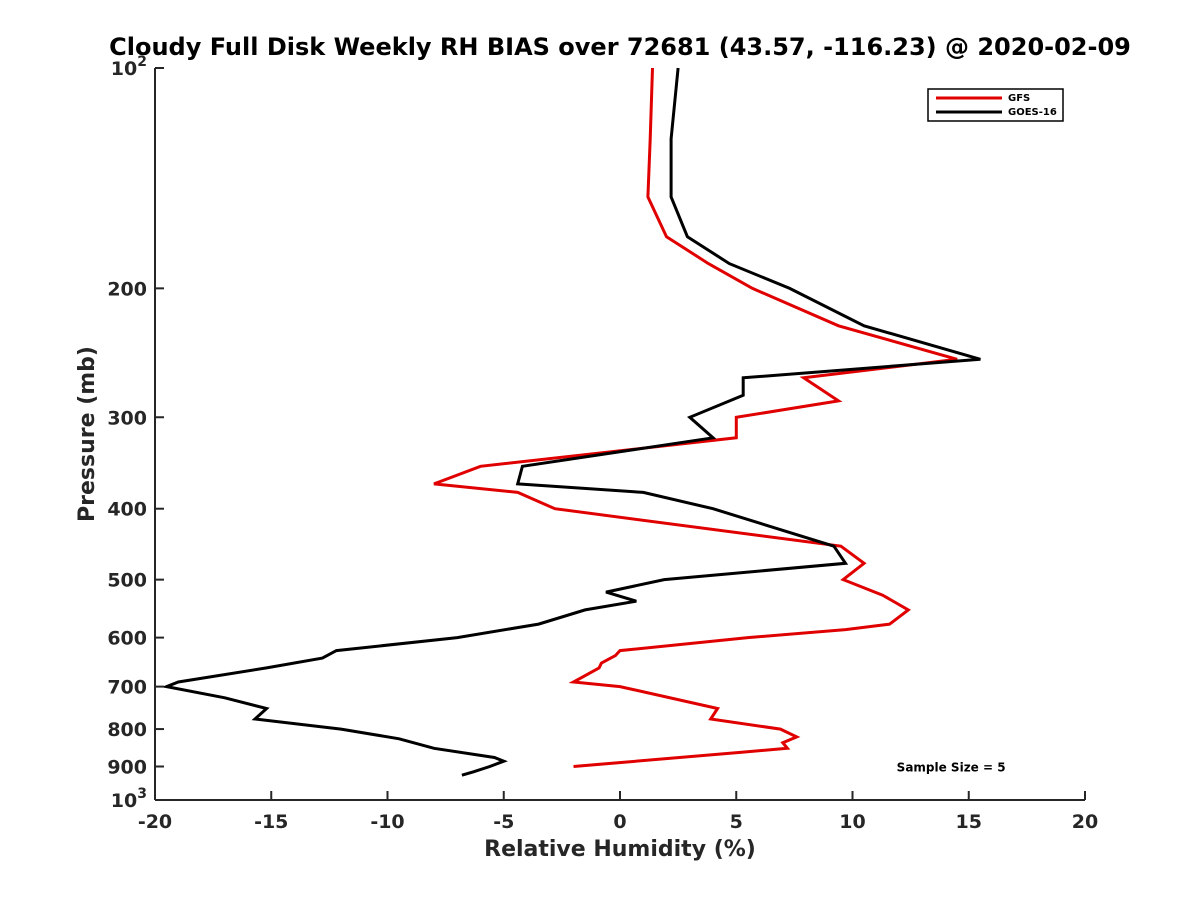 The height and width of the screenshot is (900, 1200). What do you see at coordinates (127, 688) in the screenshot?
I see `y-tick-label: 700` at bounding box center [127, 688].